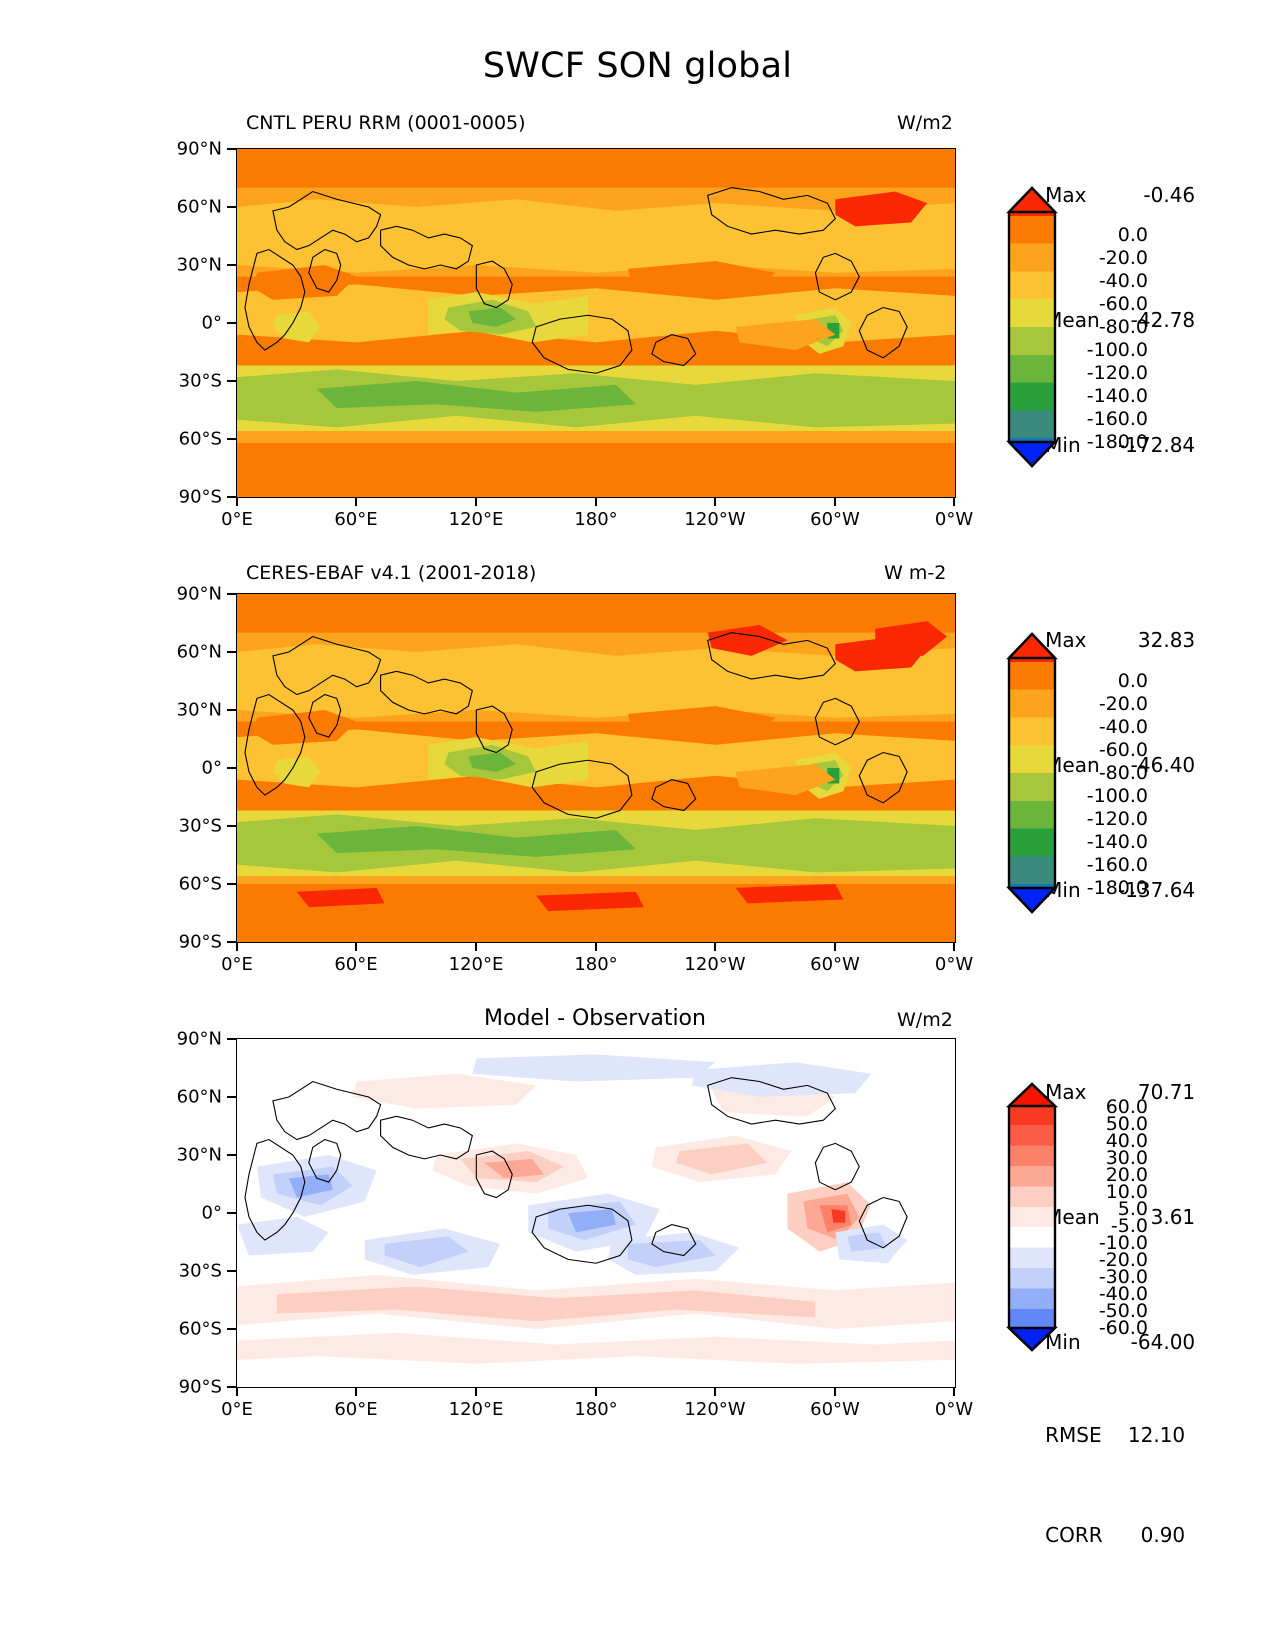 The width and height of the screenshot is (1275, 1650). Describe the element at coordinates (1117, 373) in the screenshot. I see `cbar-model-label-6: -120.0` at that location.